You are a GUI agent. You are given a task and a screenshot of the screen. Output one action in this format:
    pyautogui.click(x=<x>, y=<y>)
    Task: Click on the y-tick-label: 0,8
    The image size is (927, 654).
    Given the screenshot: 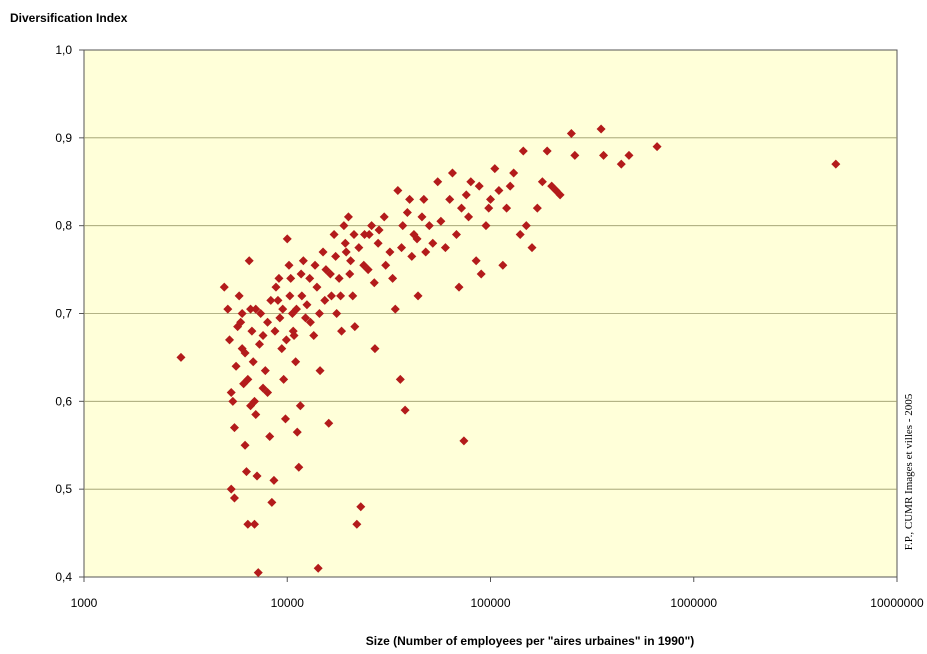 What is the action you would take?
    pyautogui.click(x=63, y=226)
    